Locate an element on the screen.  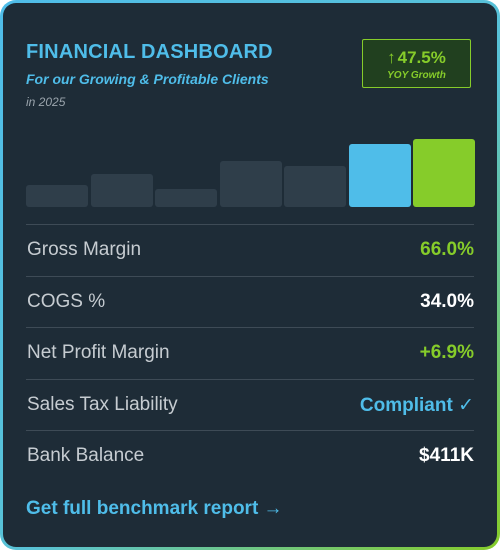
metric-value: $411K is located at coordinates (446, 455).